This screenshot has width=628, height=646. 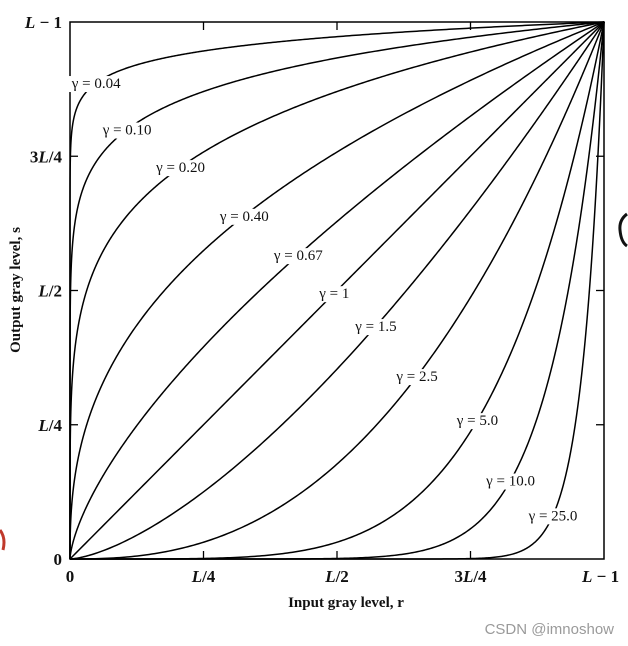 I want to click on curve-label: γ = 1.5, so click(x=375, y=327).